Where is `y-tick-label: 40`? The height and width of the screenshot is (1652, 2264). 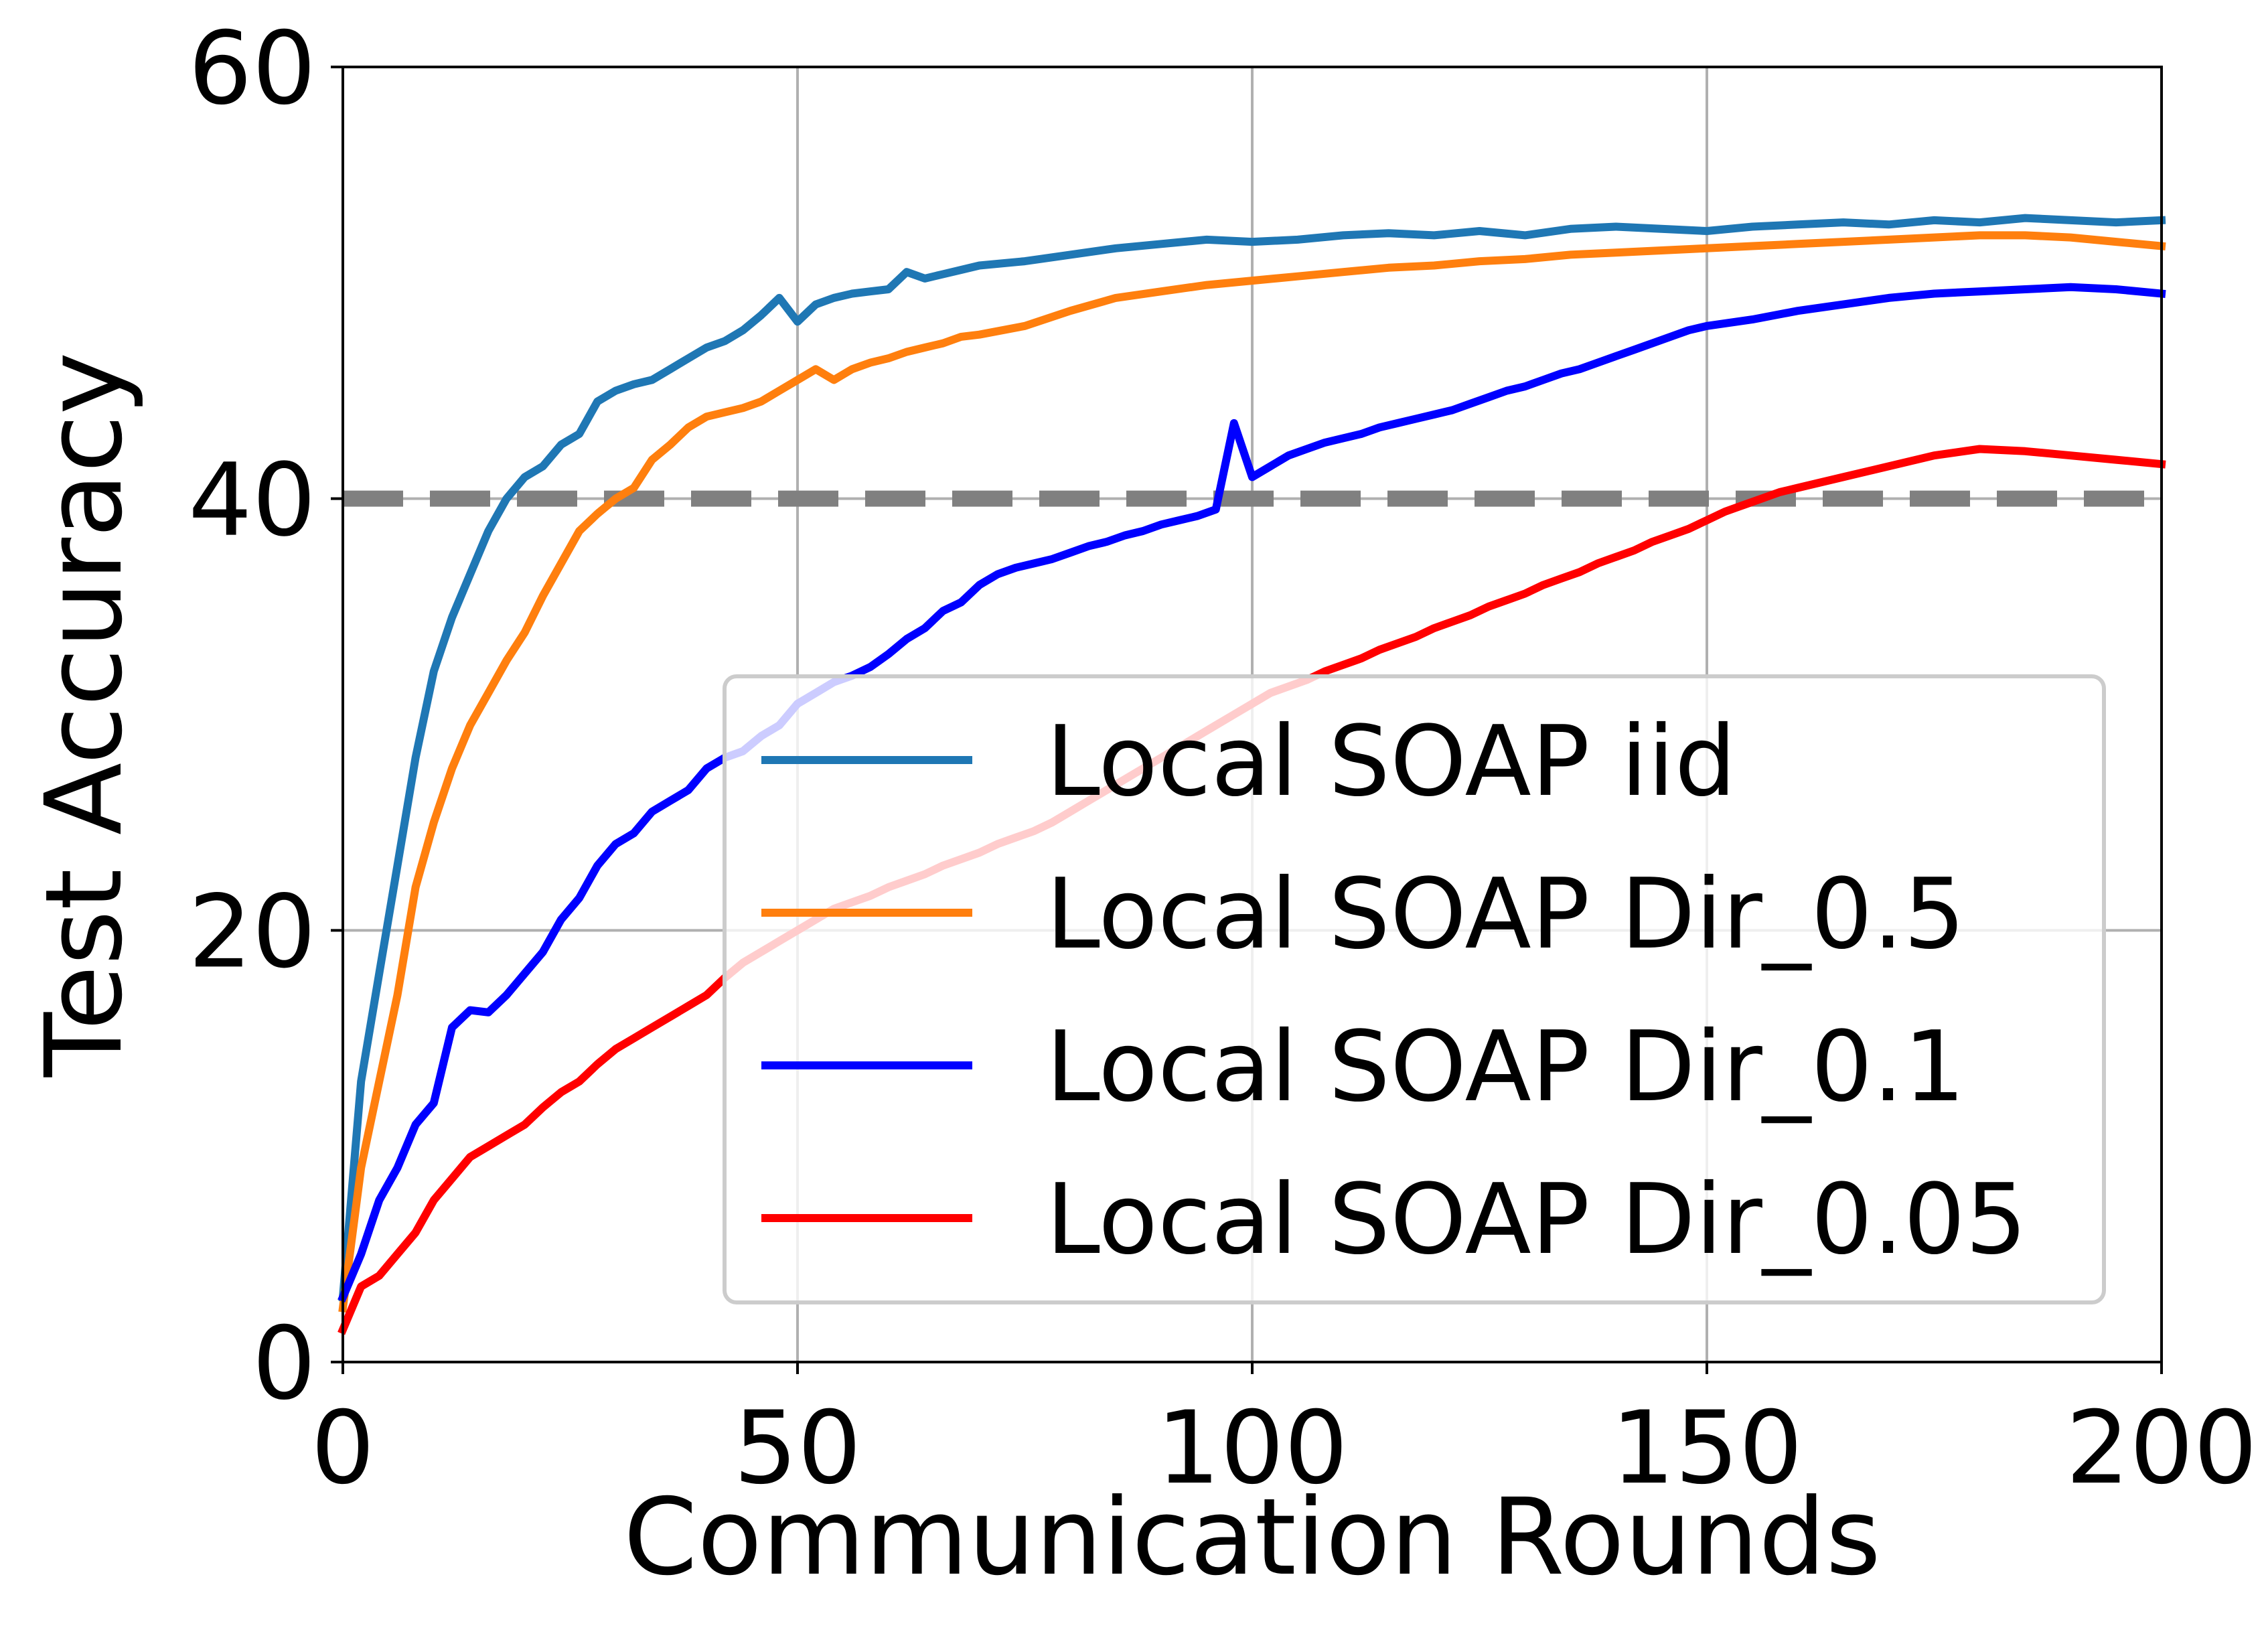
y-tick-label: 40 is located at coordinates (252, 501).